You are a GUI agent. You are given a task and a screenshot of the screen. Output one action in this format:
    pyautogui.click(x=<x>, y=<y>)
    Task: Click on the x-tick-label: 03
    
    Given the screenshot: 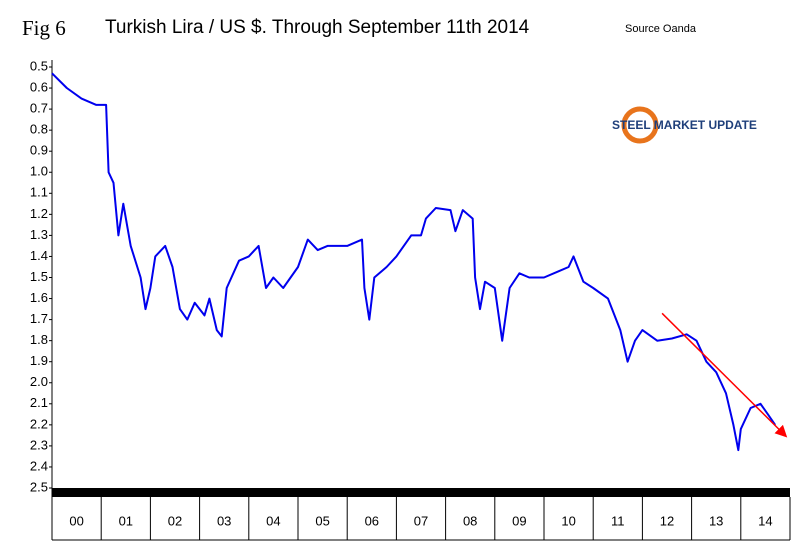 What is the action you would take?
    pyautogui.click(x=224, y=520)
    